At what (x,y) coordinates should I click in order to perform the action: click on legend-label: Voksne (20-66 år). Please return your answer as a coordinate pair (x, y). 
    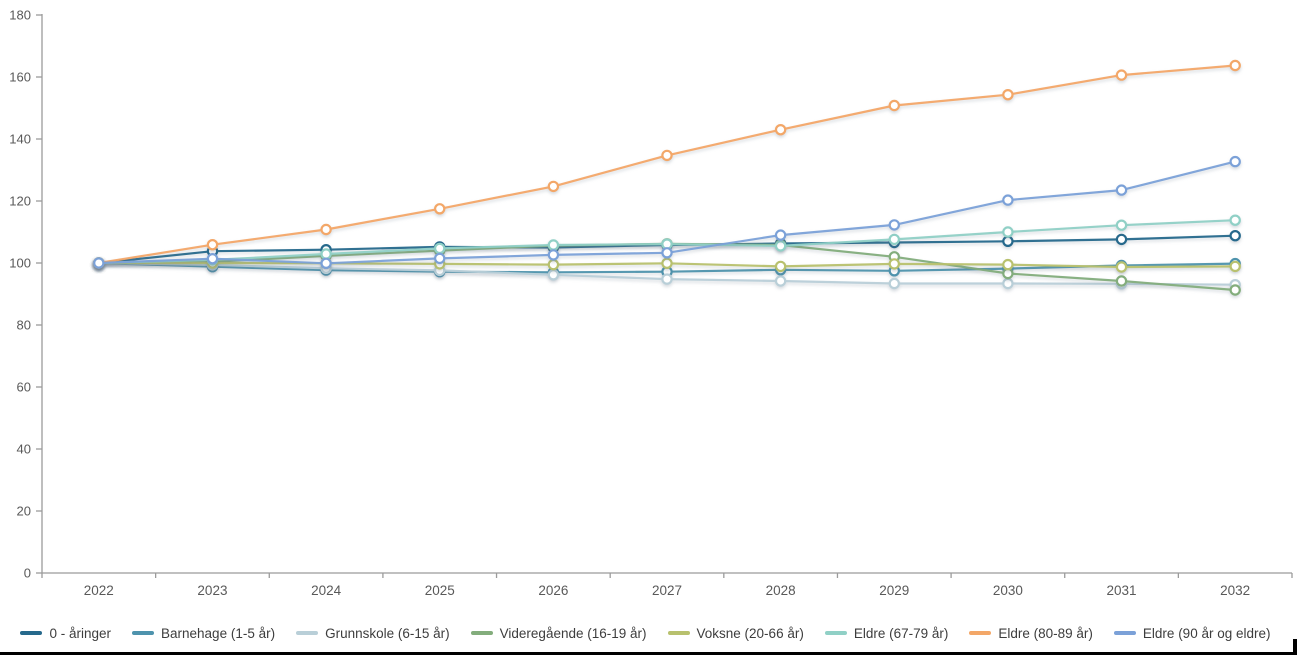
    Looking at the image, I should click on (750, 633).